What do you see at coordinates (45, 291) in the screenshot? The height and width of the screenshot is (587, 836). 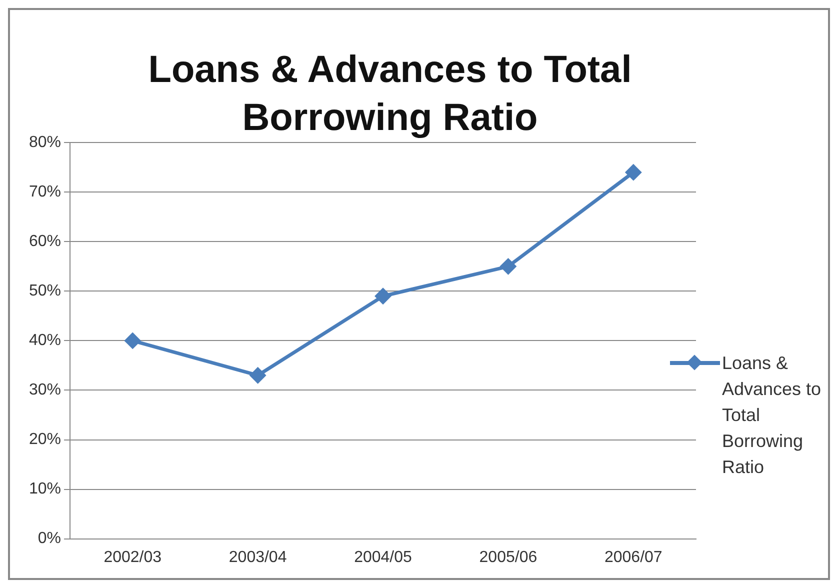 I see `y-tick-label: 50%` at bounding box center [45, 291].